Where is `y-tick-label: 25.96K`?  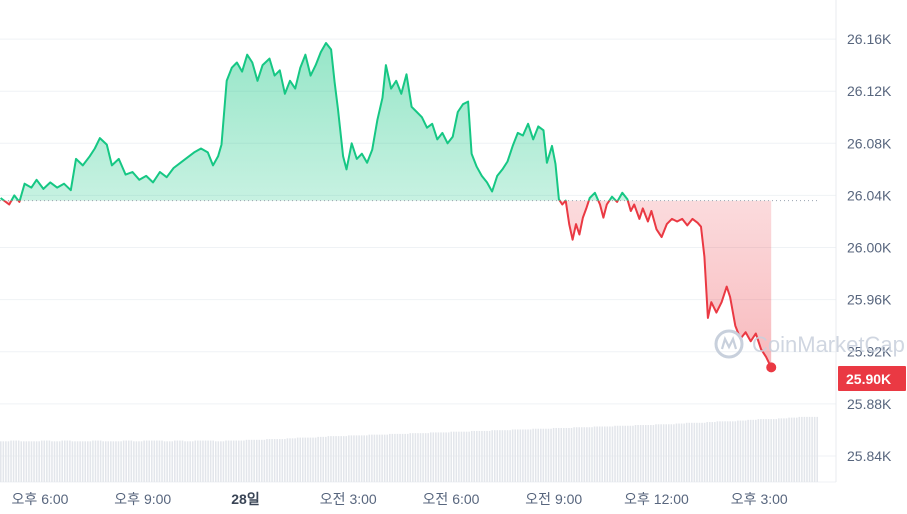 y-tick-label: 25.96K is located at coordinates (869, 300).